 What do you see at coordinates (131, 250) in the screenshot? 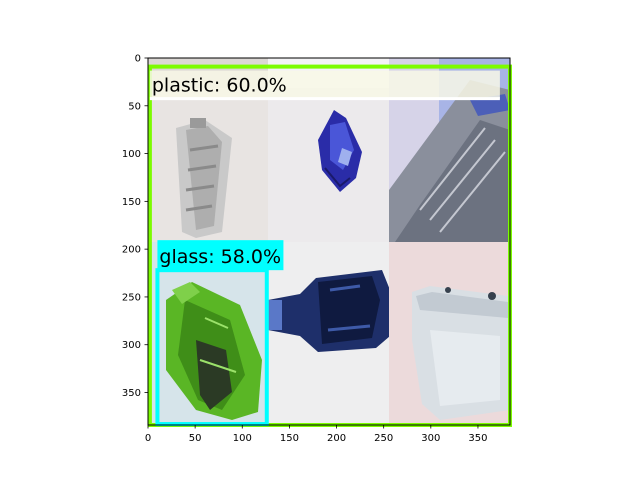
I see `y-tick-label: 200` at bounding box center [131, 250].